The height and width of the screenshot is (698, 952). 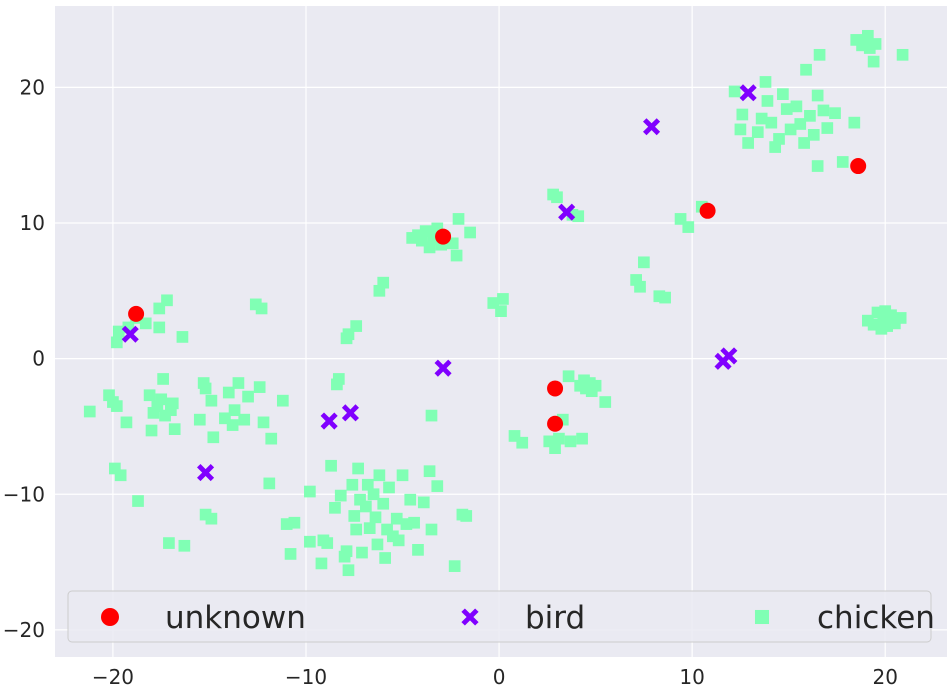 I want to click on chicken-legend-marker, so click(x=762, y=617).